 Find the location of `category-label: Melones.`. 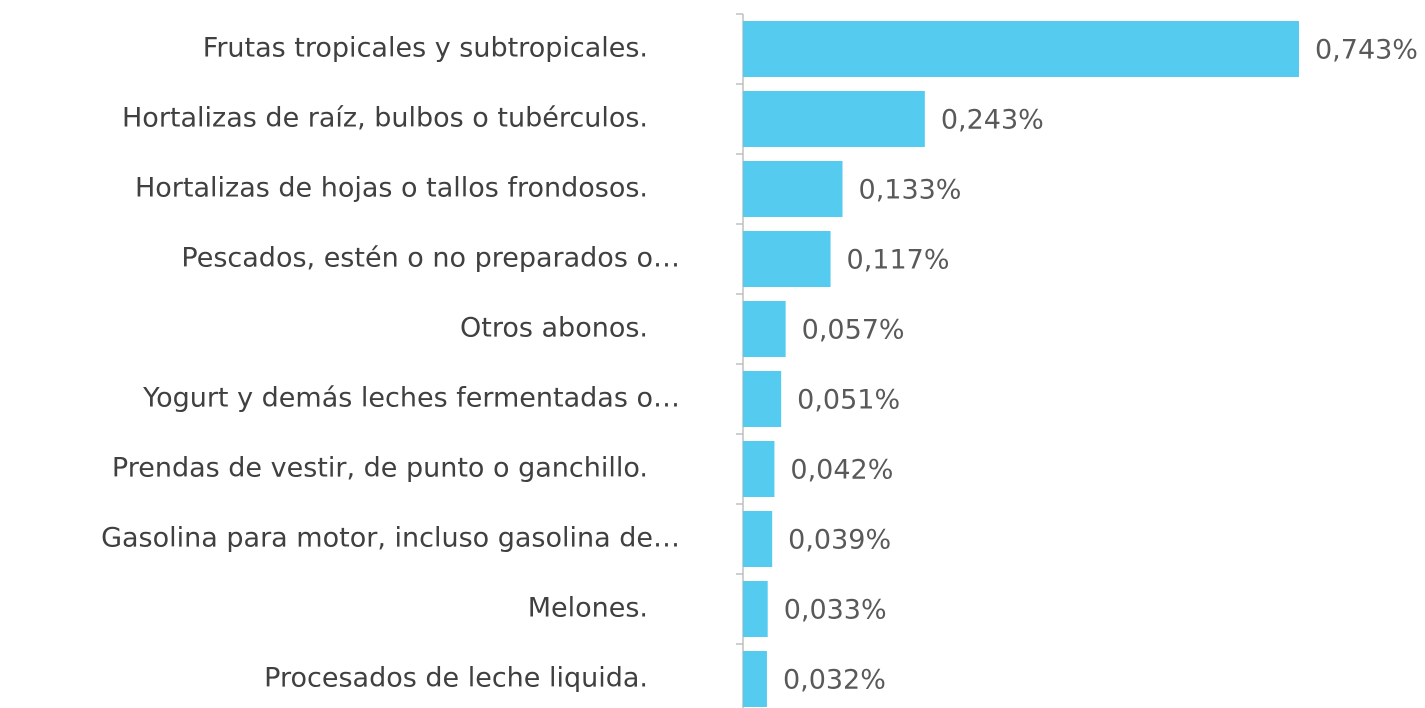

category-label: Melones. is located at coordinates (588, 608).